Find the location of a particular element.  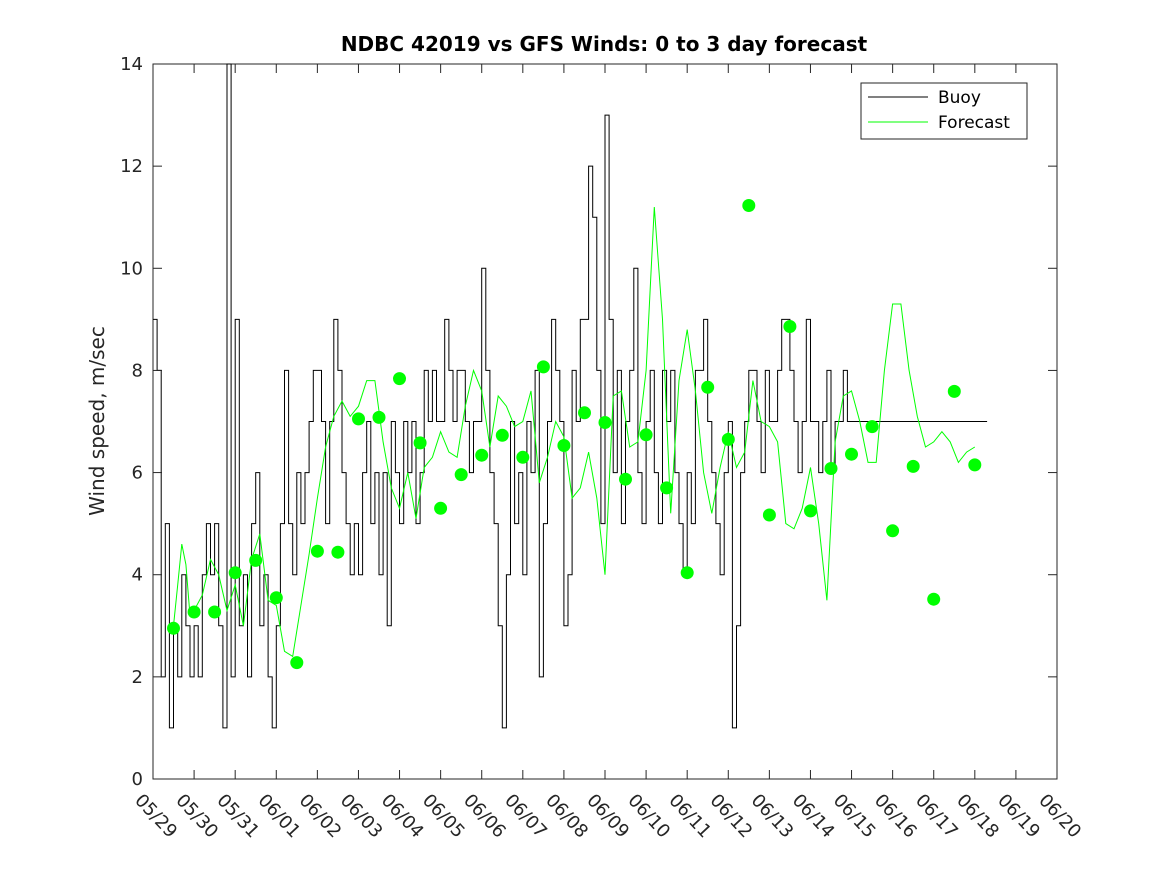

y-tick-label: 2 is located at coordinates (137, 677).